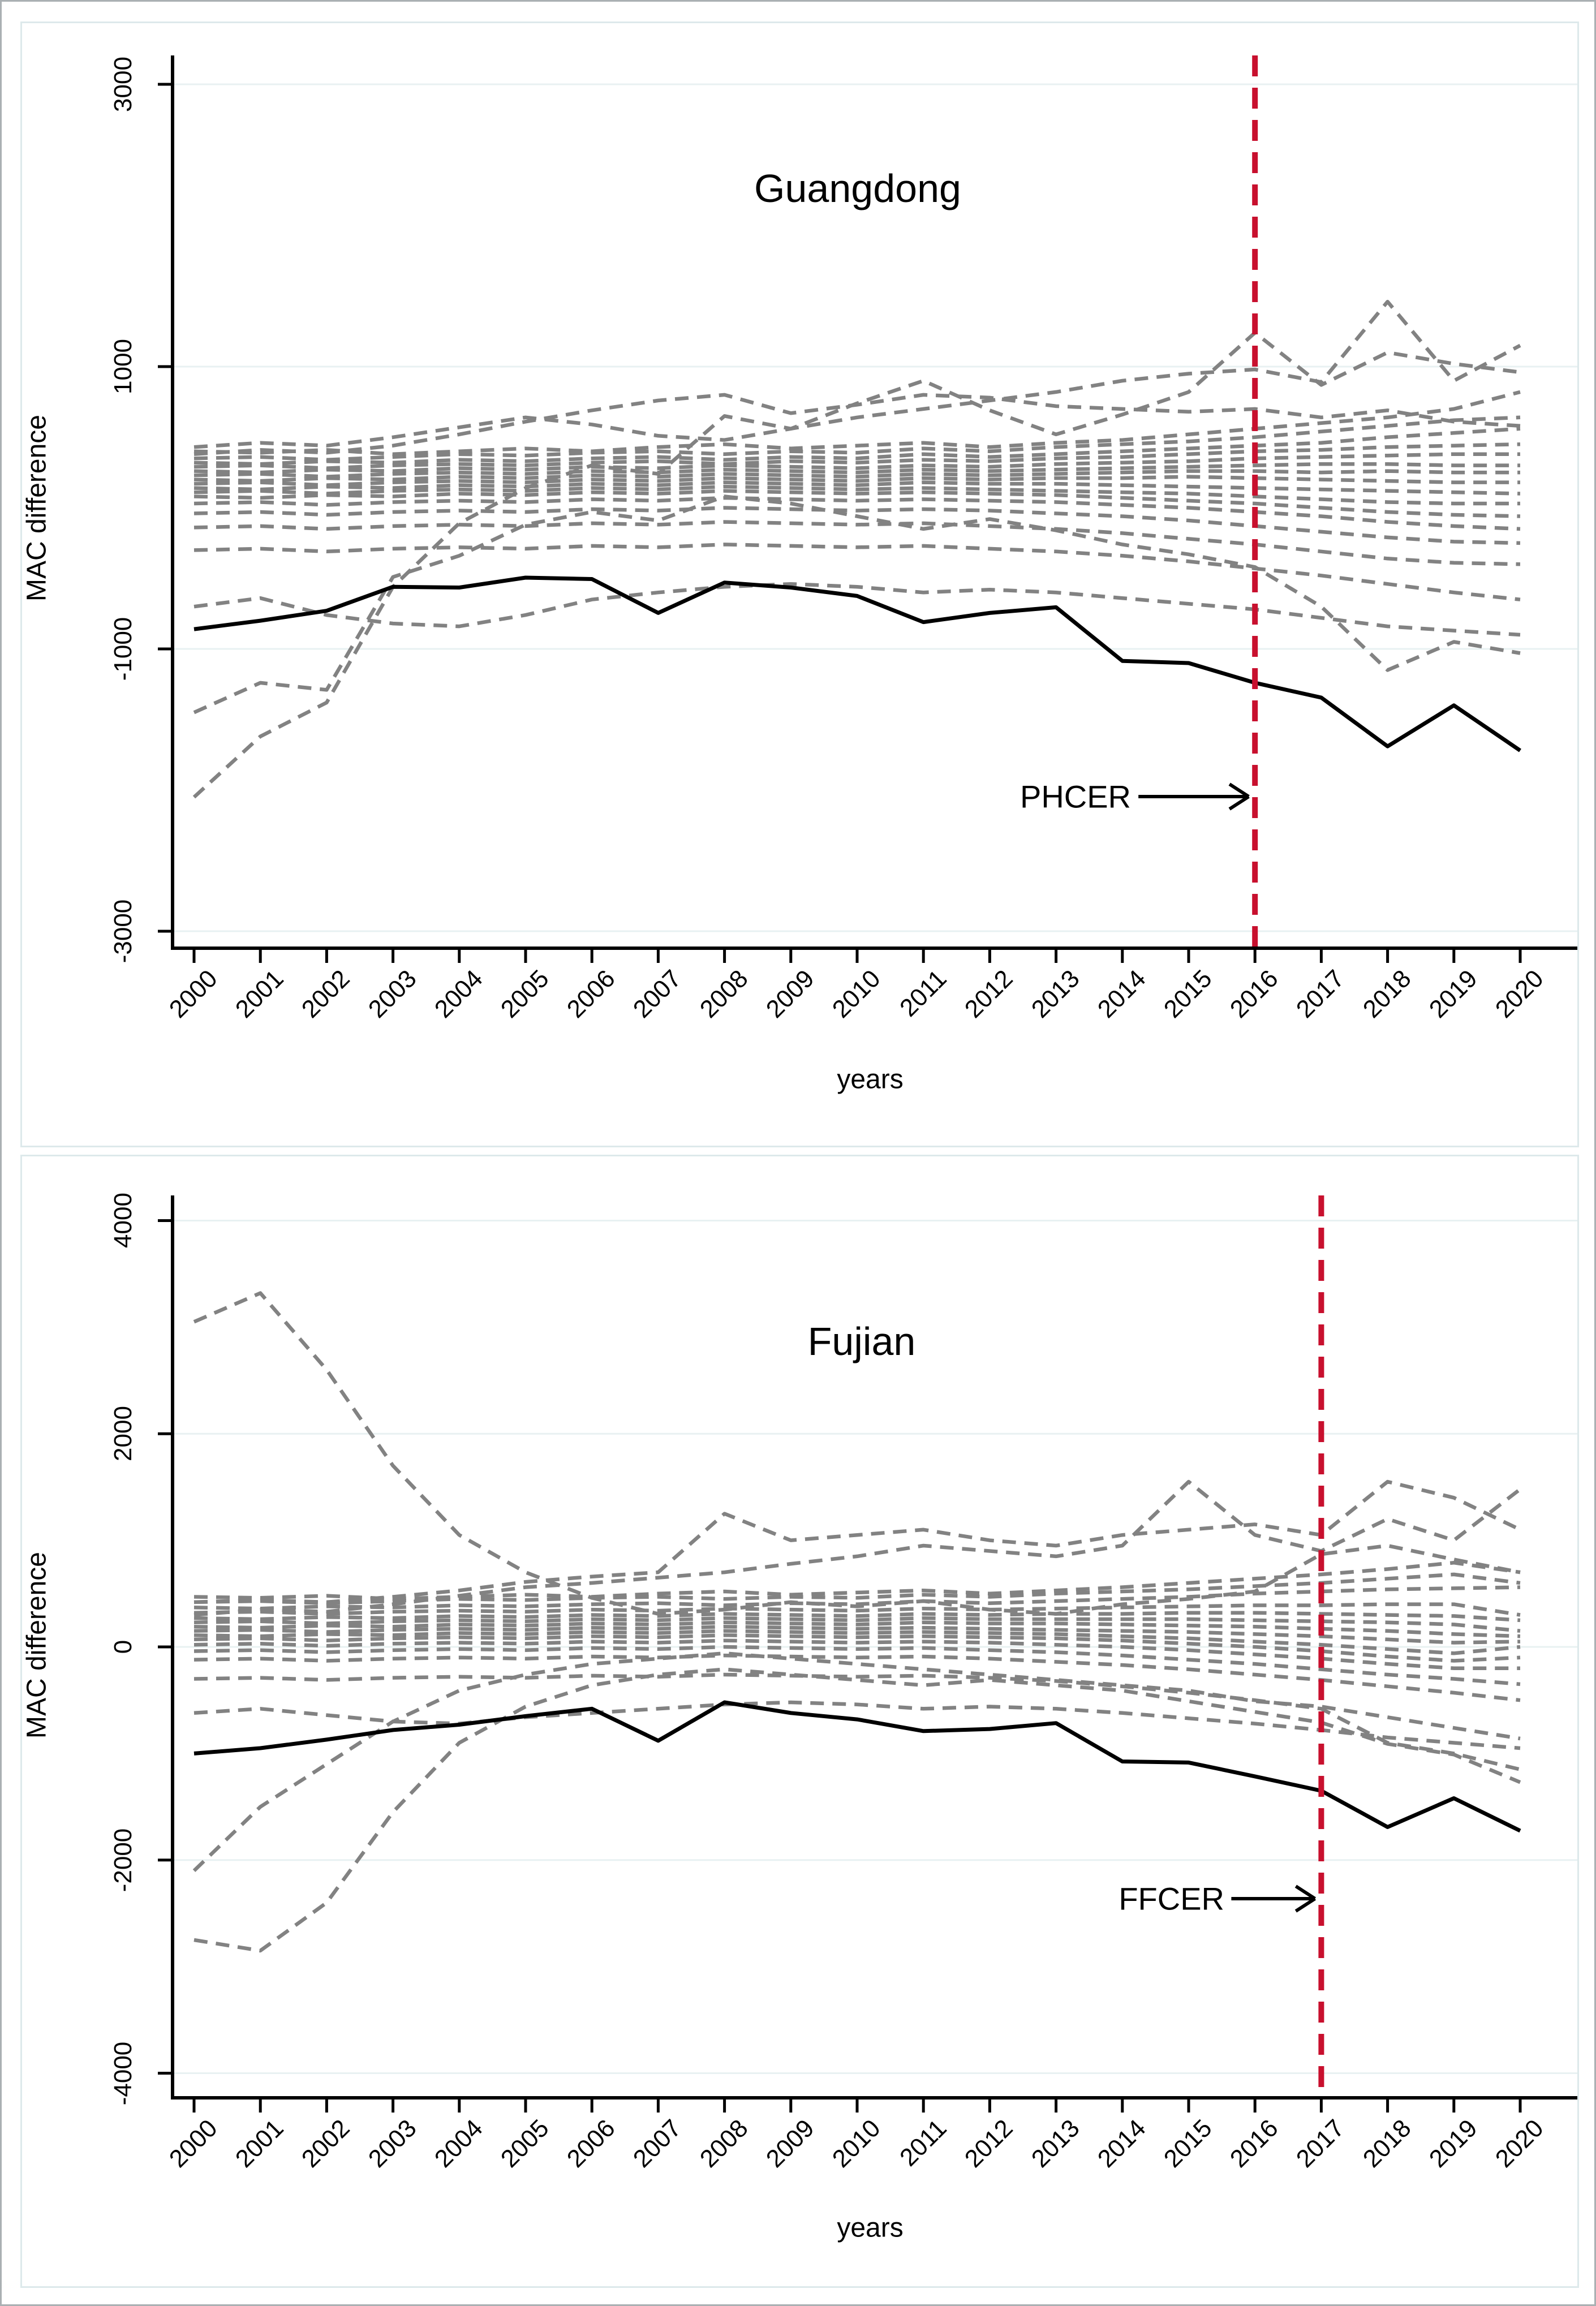  Describe the element at coordinates (1075, 797) in the screenshot. I see `annotation-phcer: PHCER` at that location.